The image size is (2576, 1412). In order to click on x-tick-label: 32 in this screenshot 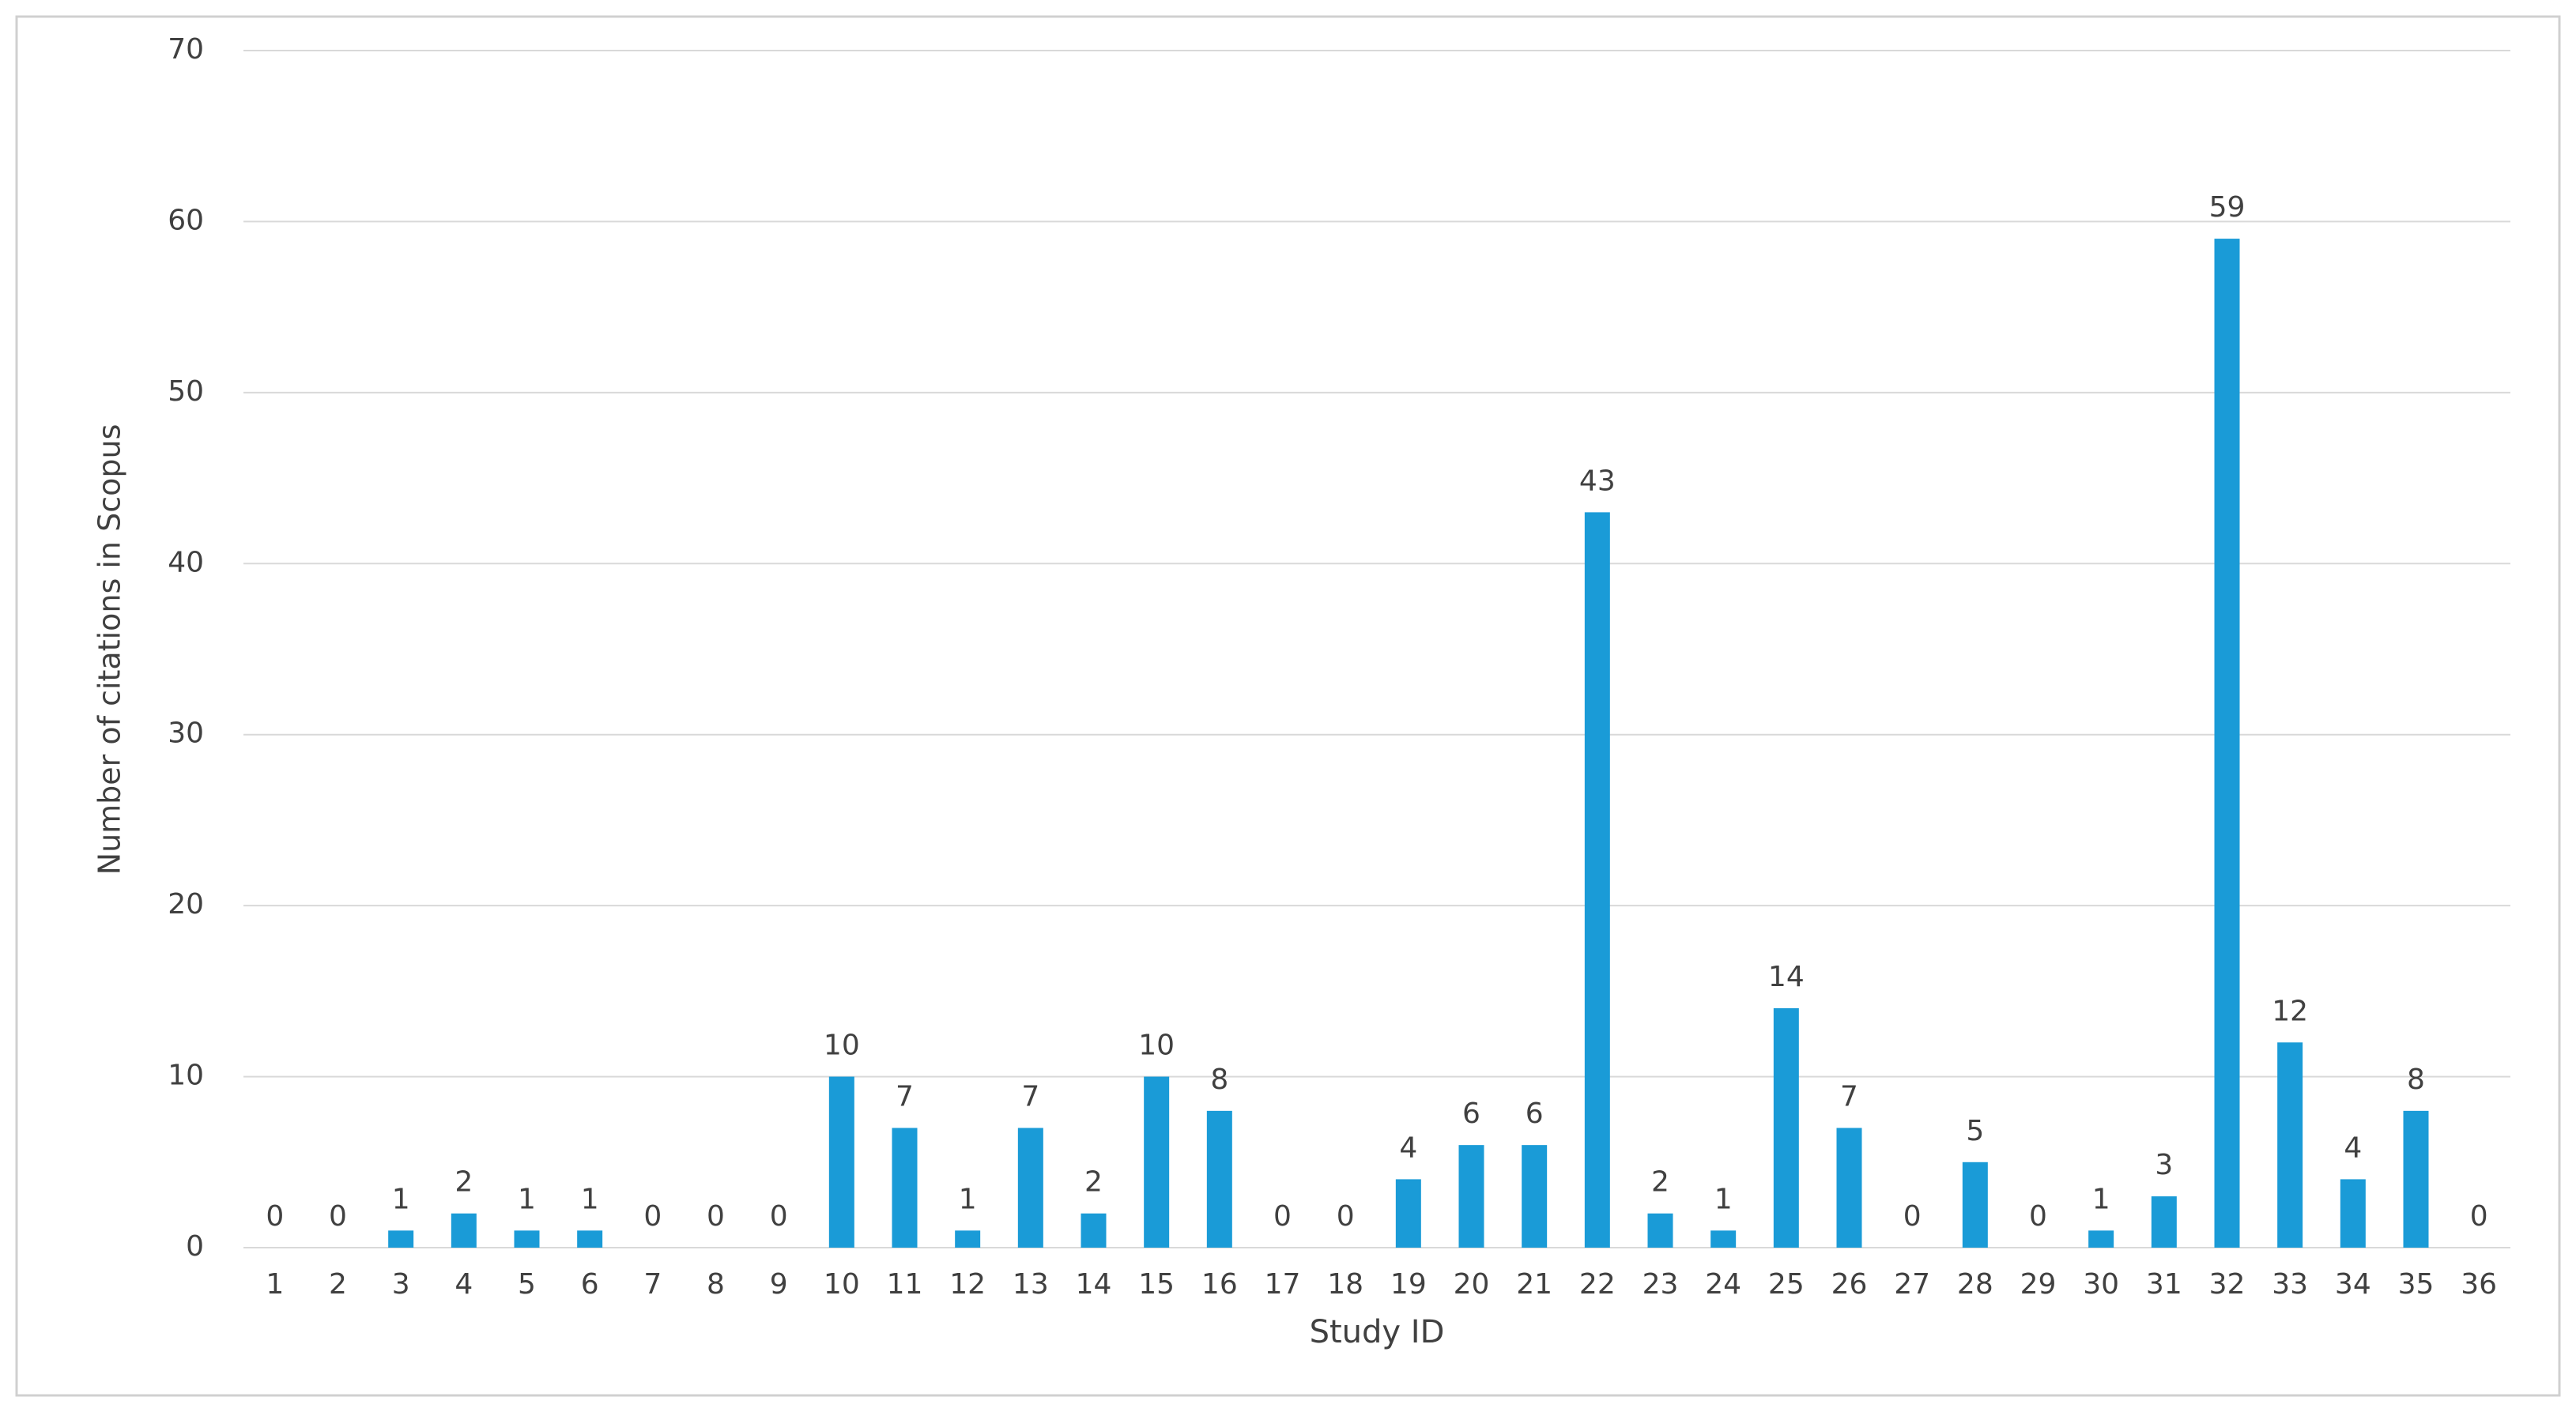, I will do `click(2227, 1284)`.